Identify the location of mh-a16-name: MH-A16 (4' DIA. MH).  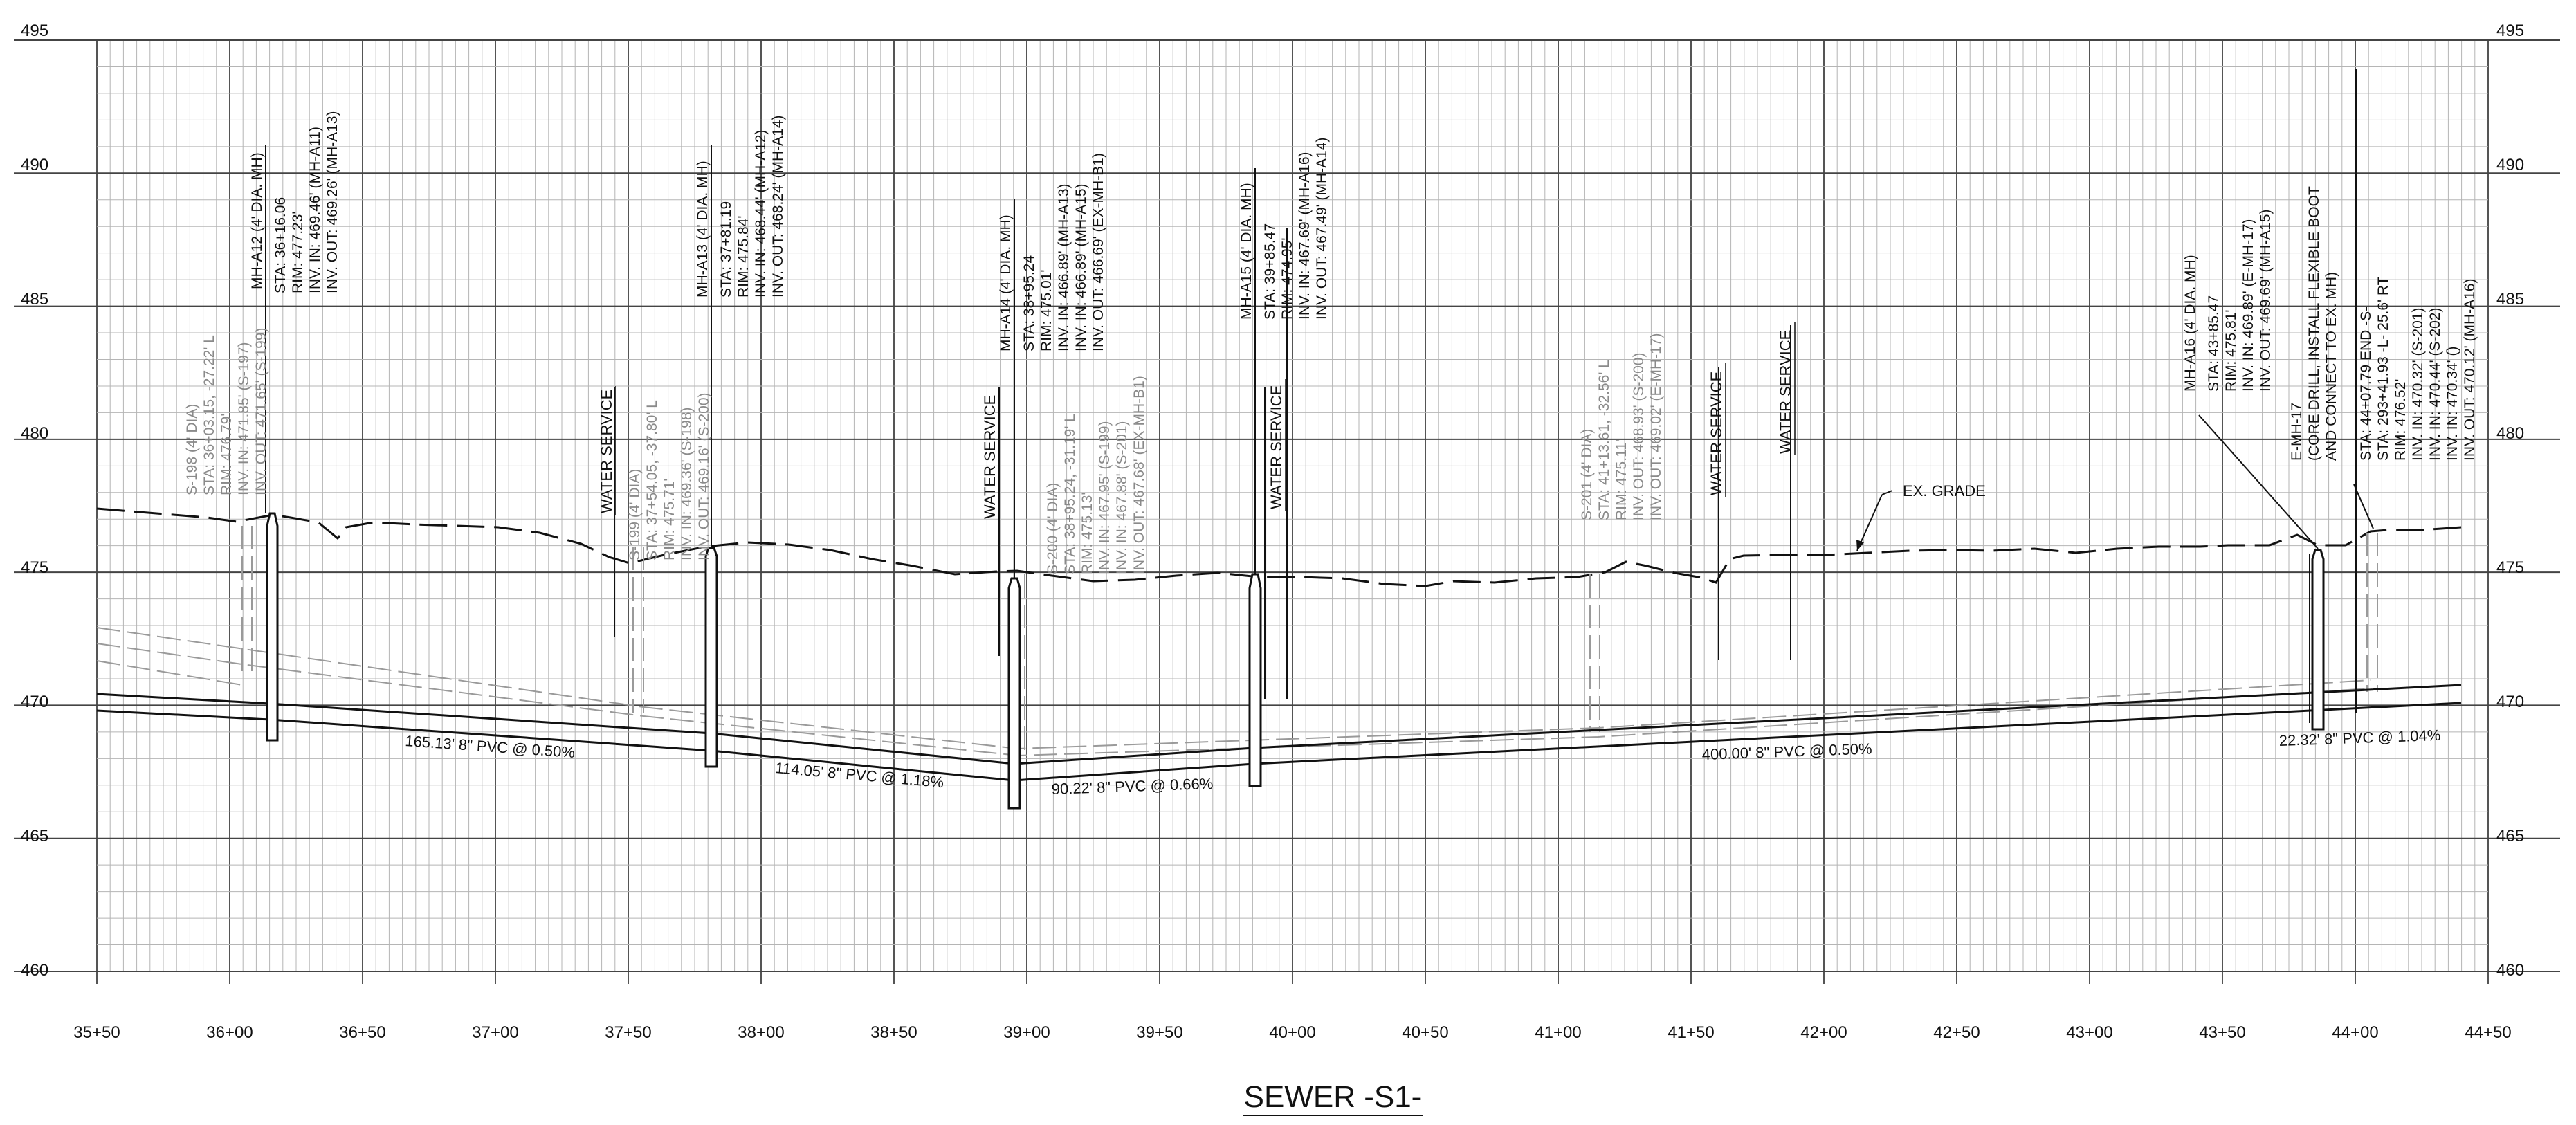
(2190, 323).